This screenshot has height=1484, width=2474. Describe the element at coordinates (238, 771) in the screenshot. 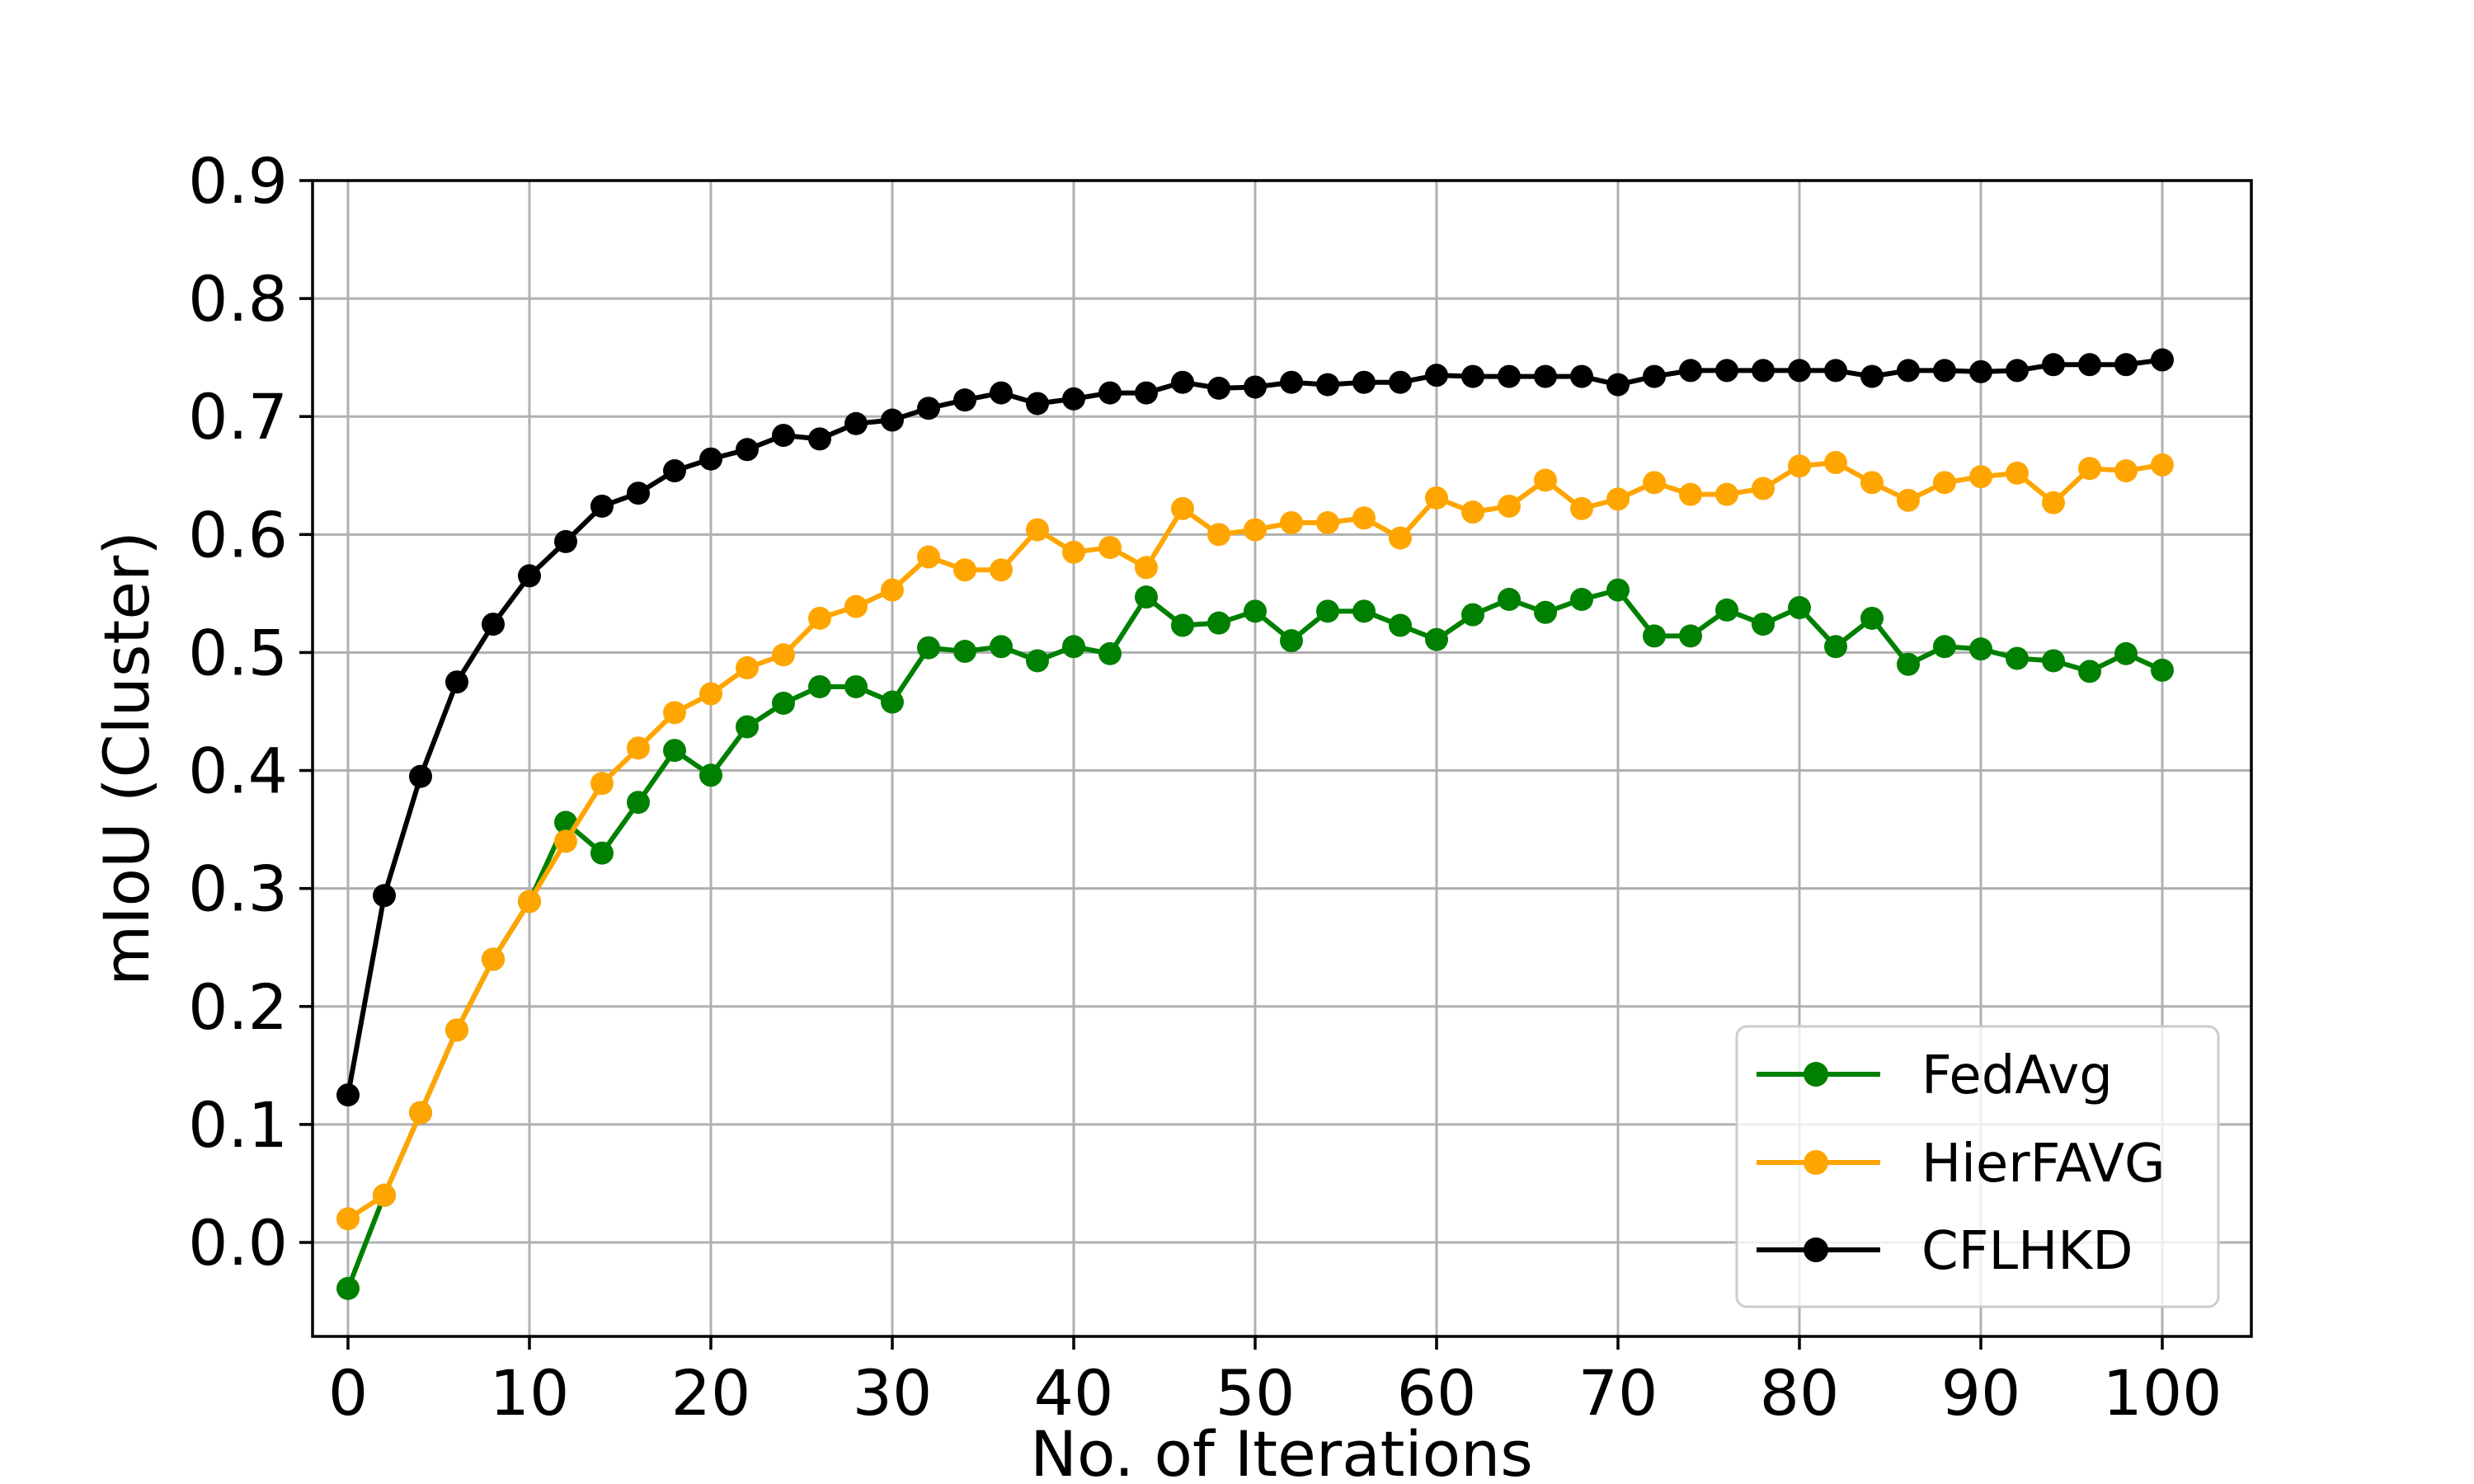

I see `y-tick-label: 0.4` at that location.